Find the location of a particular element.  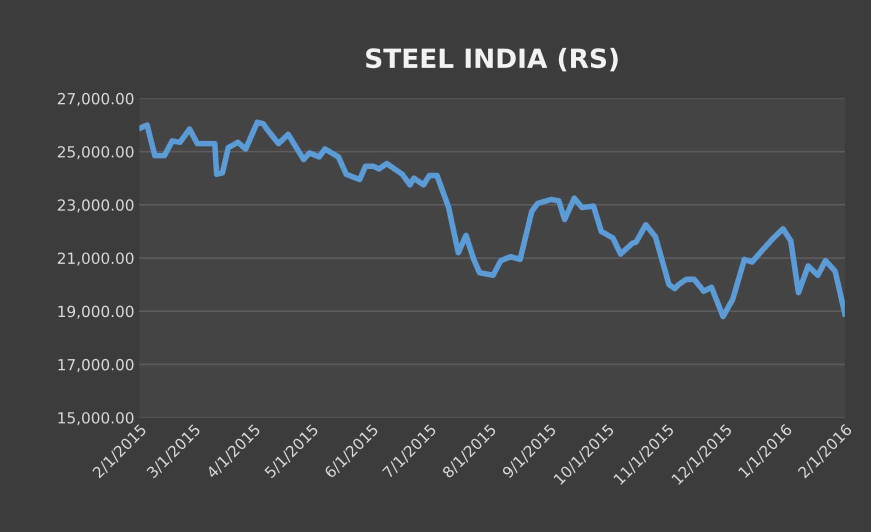

chart-title: STEEL INDIA (RS) is located at coordinates (492, 60).